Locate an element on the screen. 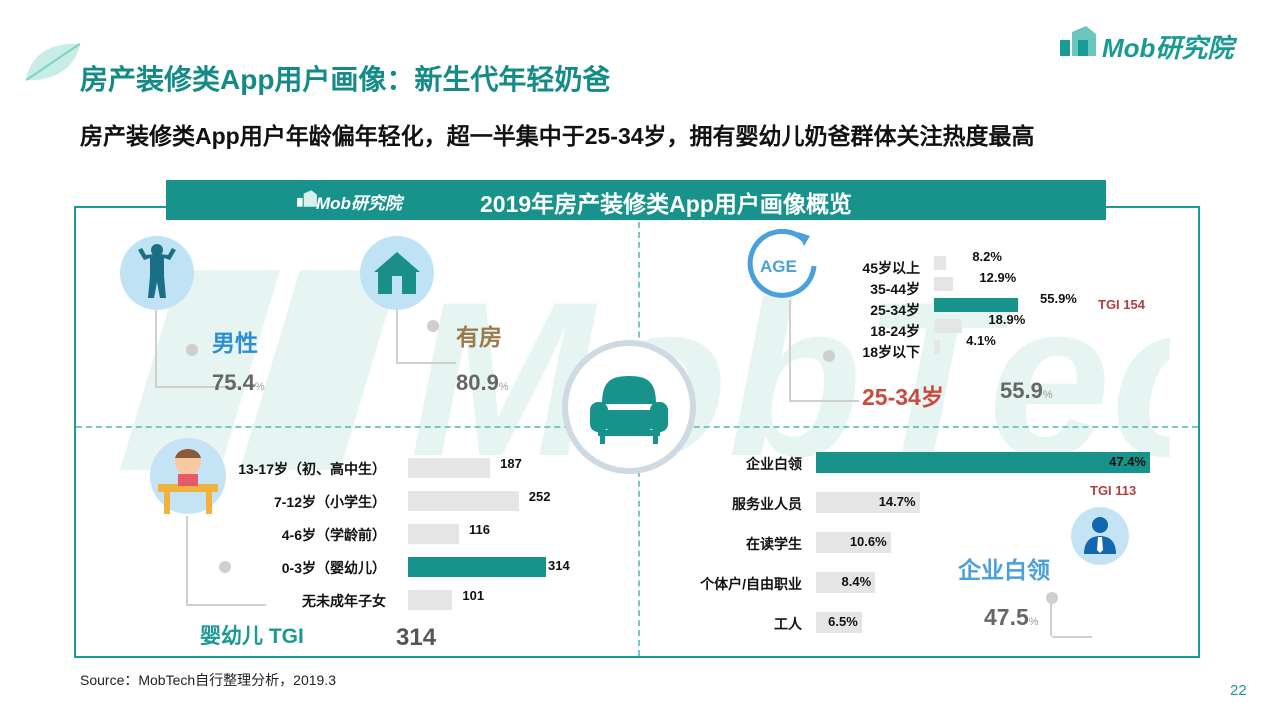 The height and width of the screenshot is (714, 1270). gender-value-unit: % is located at coordinates (259, 387).